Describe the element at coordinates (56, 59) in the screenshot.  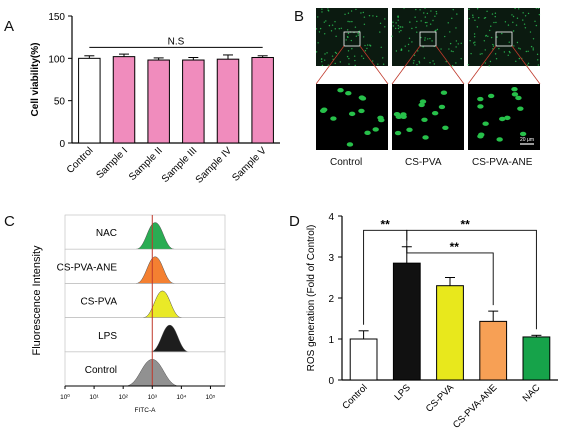
I see `y-tick-label-a: 100` at that location.